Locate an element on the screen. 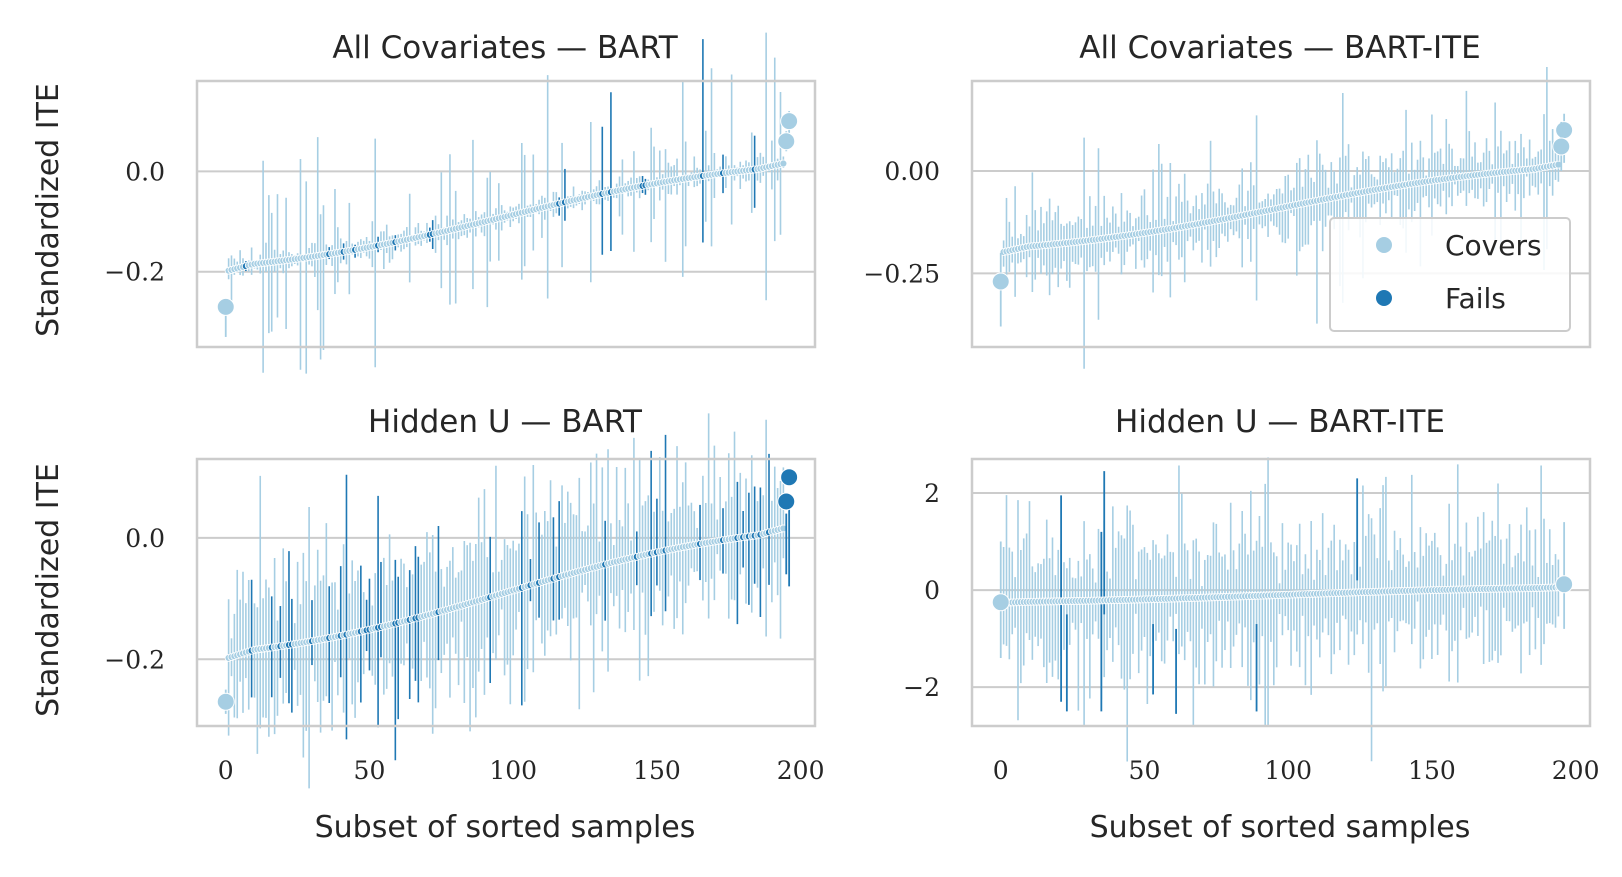  legend-covers-label: Covers is located at coordinates (1493, 245).